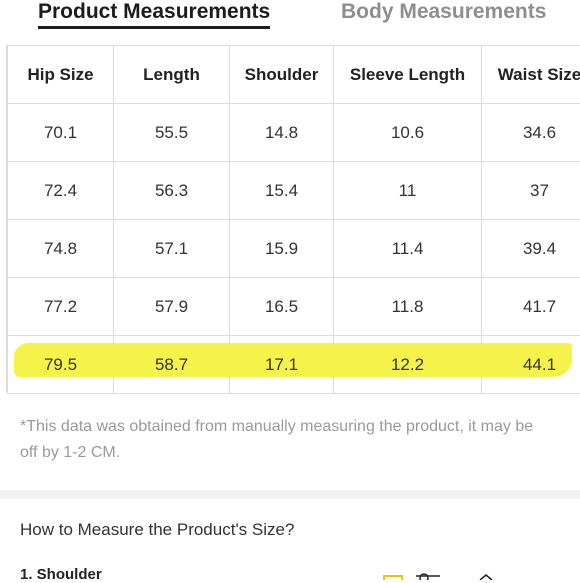  Describe the element at coordinates (531, 365) in the screenshot. I see `cell-waist-size: 44.1` at that location.